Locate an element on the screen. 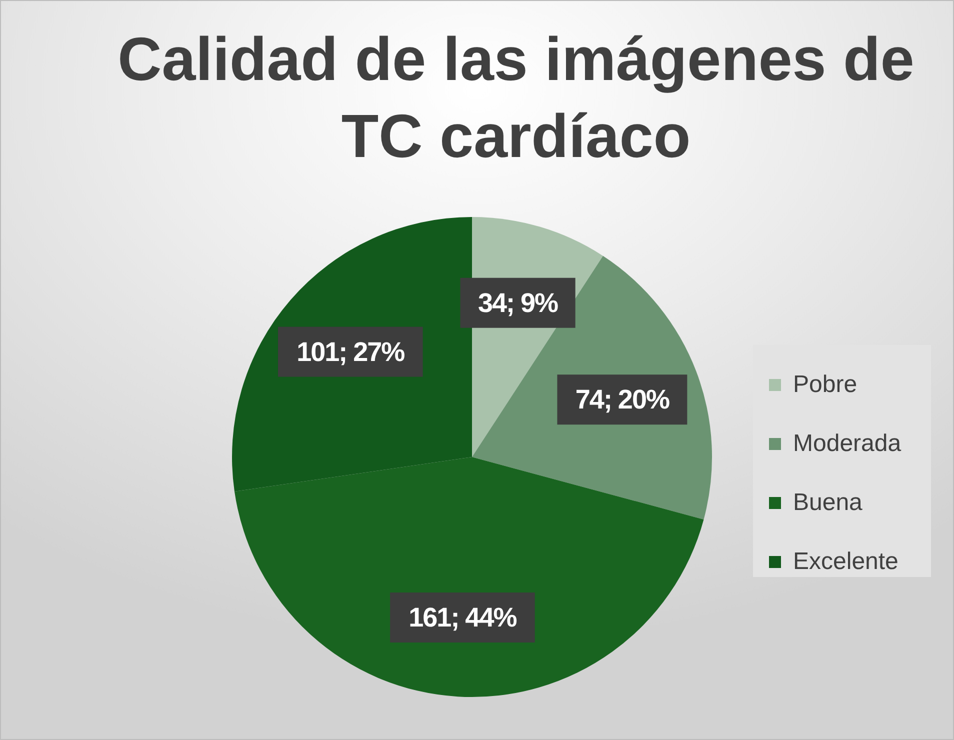 Image resolution: width=954 pixels, height=740 pixels. legend-label: Excelente is located at coordinates (845, 562).